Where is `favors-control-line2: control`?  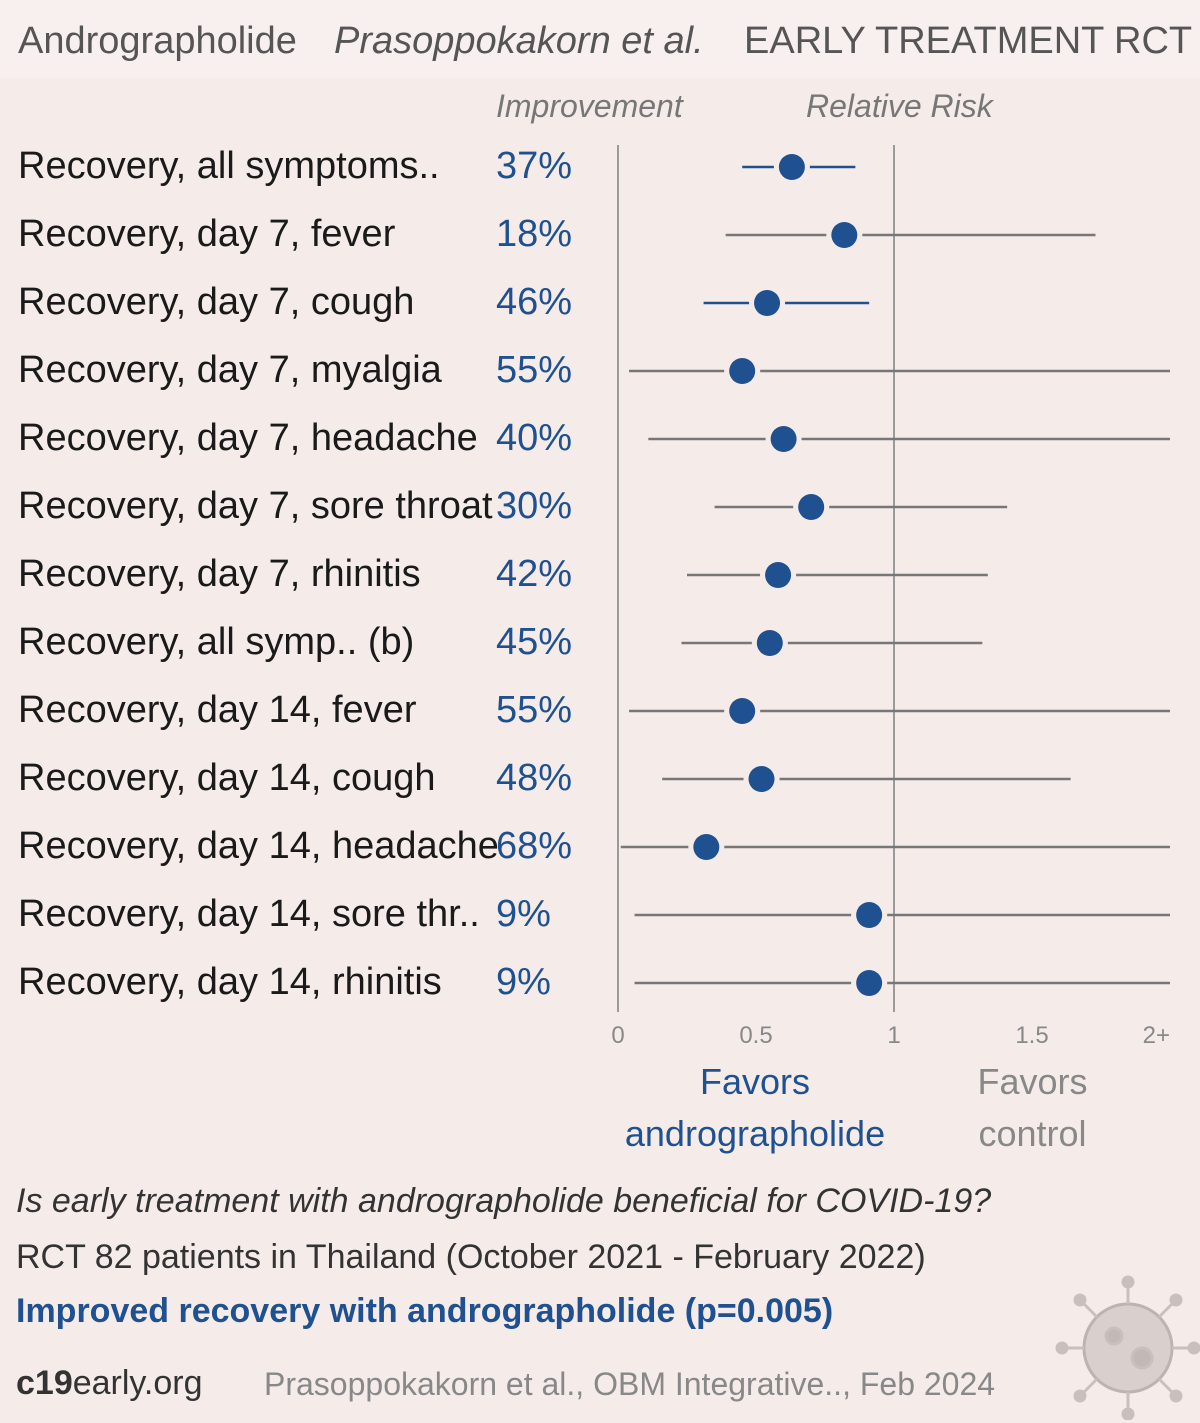 favors-control-line2: control is located at coordinates (1032, 1133).